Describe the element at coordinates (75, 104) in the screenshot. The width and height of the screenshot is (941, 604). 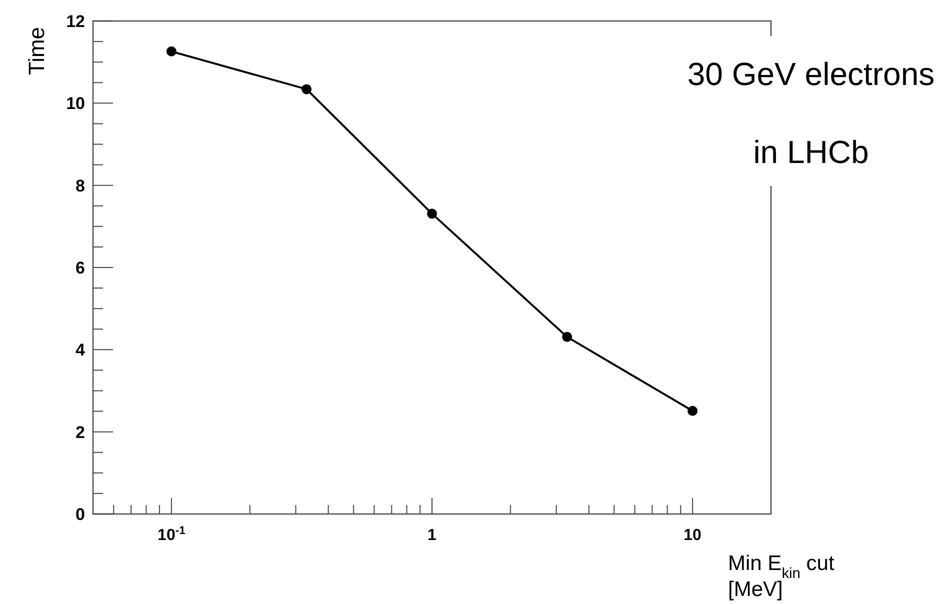
I see `y-tick-label: 10` at that location.